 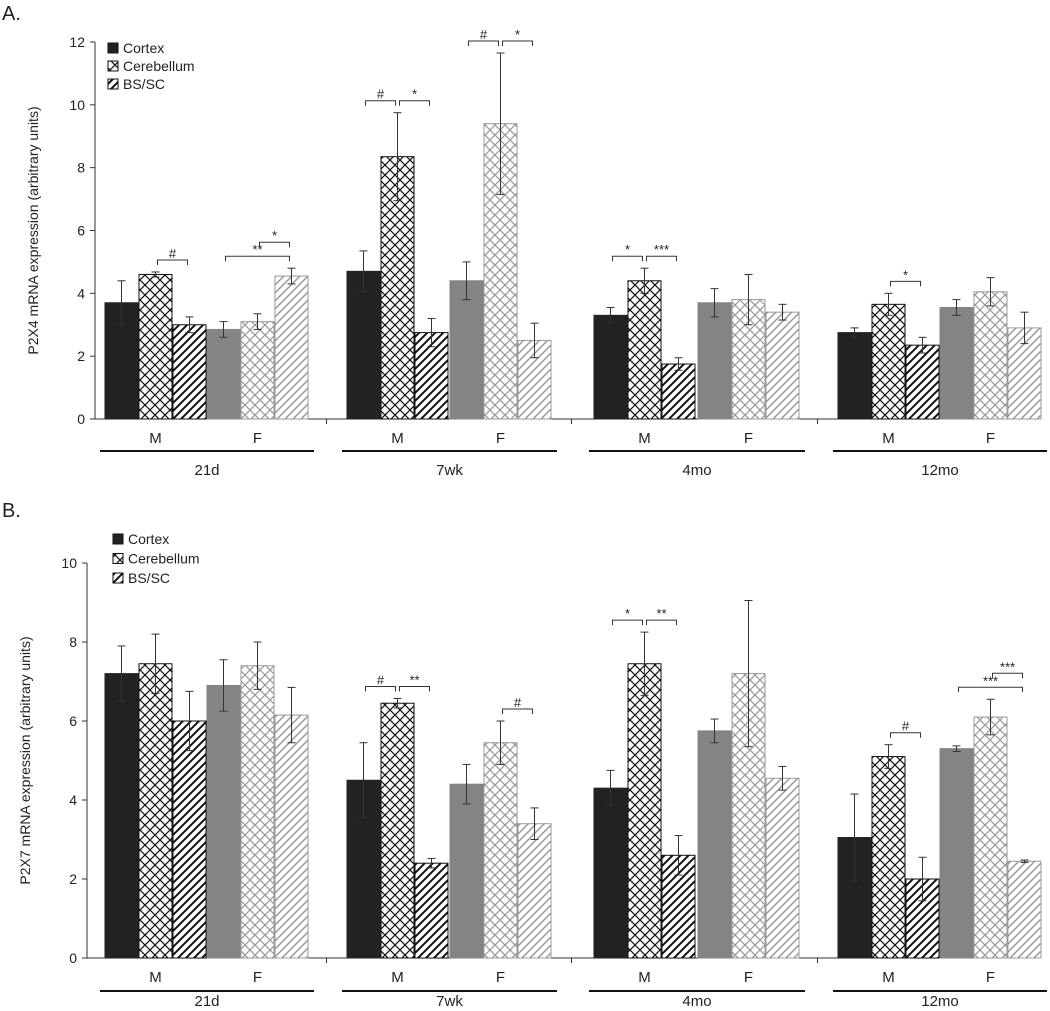 What do you see at coordinates (143, 48) in the screenshot?
I see `legend-label: Cortex` at bounding box center [143, 48].